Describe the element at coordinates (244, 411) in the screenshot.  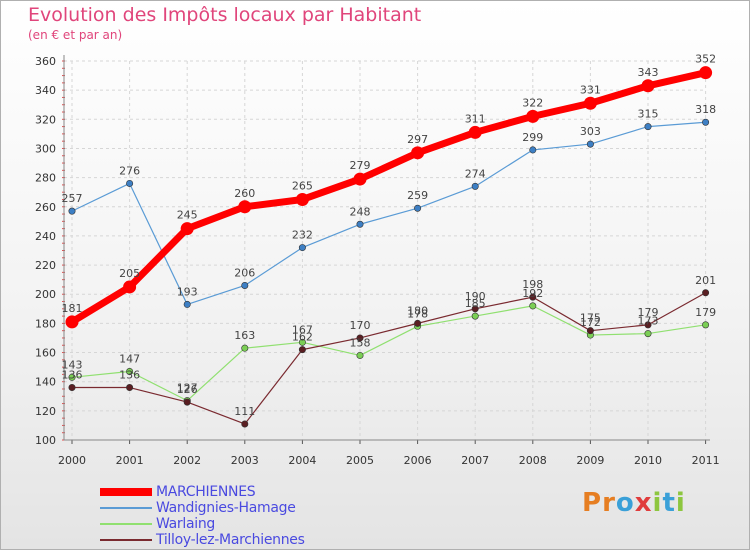
I see `data-label: 111` at that location.